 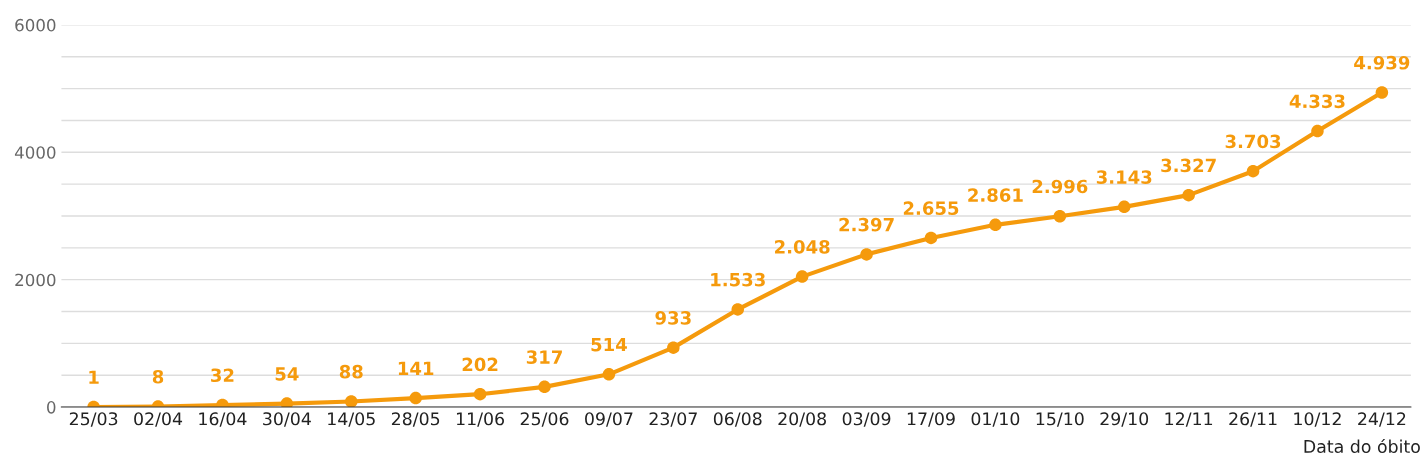 What do you see at coordinates (544, 357) in the screenshot?
I see `data-label: 317` at bounding box center [544, 357].